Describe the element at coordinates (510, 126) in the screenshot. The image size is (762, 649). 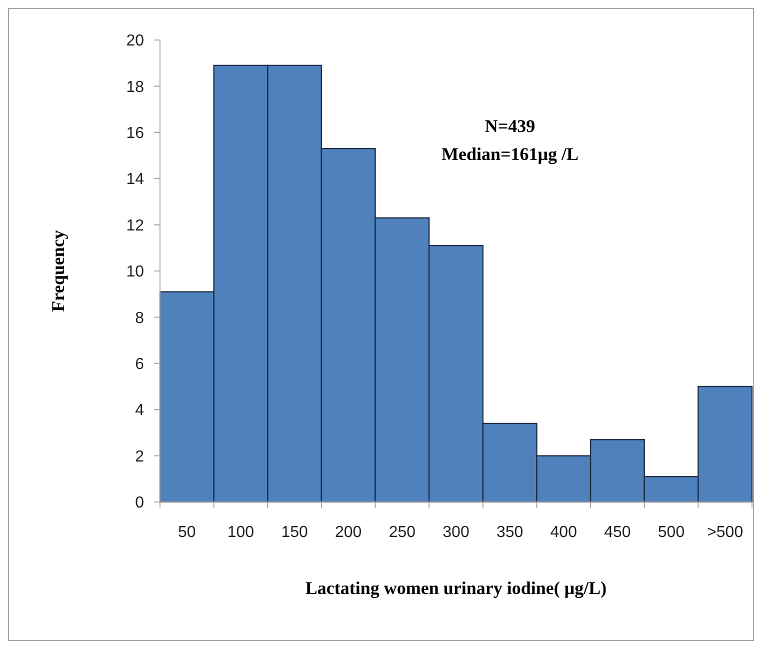
I see `annotation: N=439` at that location.